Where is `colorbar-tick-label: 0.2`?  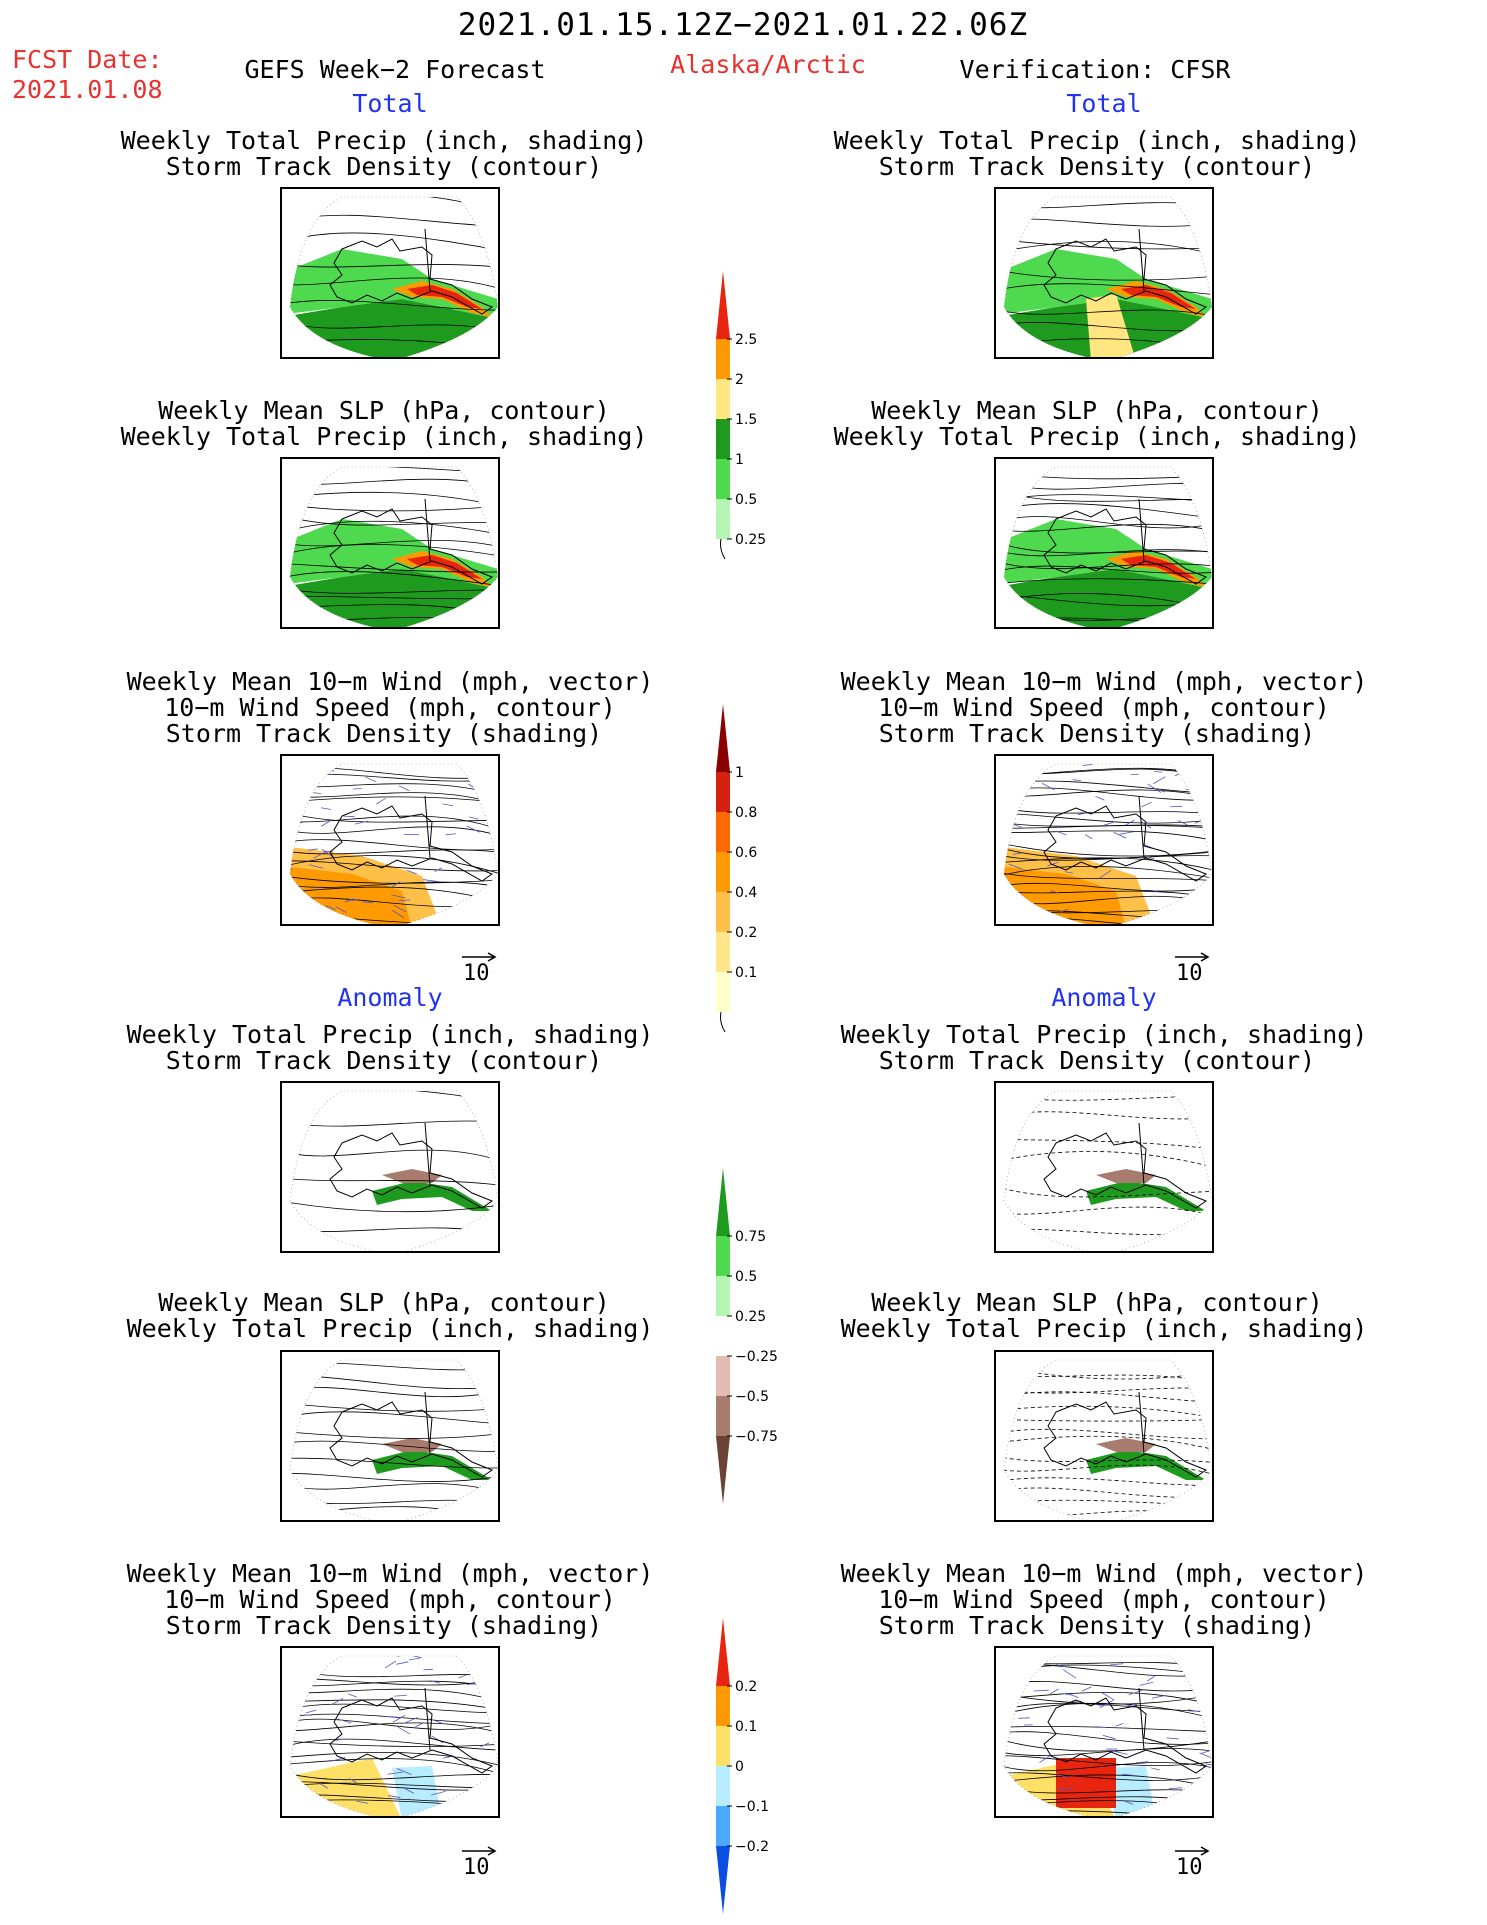
colorbar-tick-label: 0.2 is located at coordinates (746, 933).